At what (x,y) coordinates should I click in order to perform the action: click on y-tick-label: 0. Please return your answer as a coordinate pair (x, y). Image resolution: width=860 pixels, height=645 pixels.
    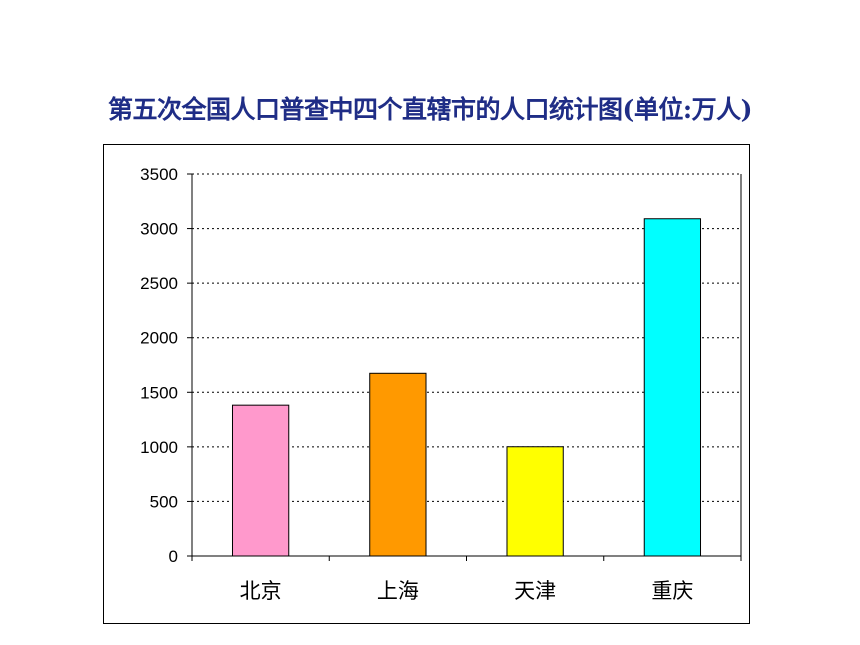
    Looking at the image, I should click on (173, 556).